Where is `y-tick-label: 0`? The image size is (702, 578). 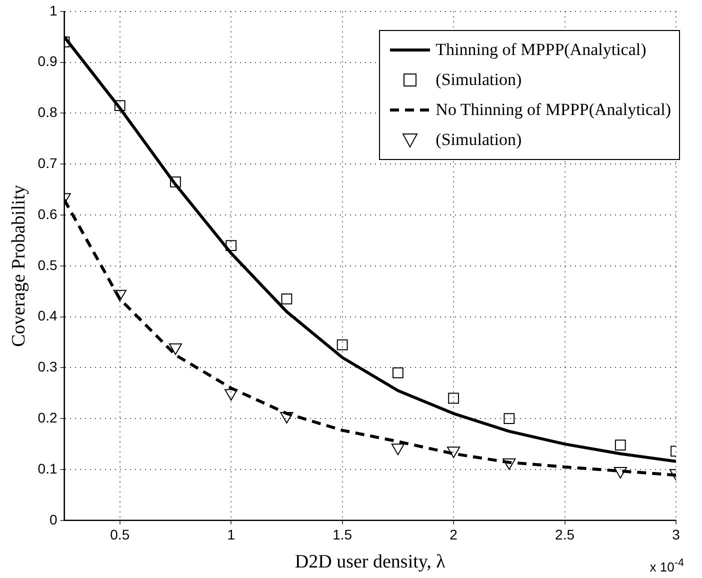 y-tick-label: 0 is located at coordinates (53, 519).